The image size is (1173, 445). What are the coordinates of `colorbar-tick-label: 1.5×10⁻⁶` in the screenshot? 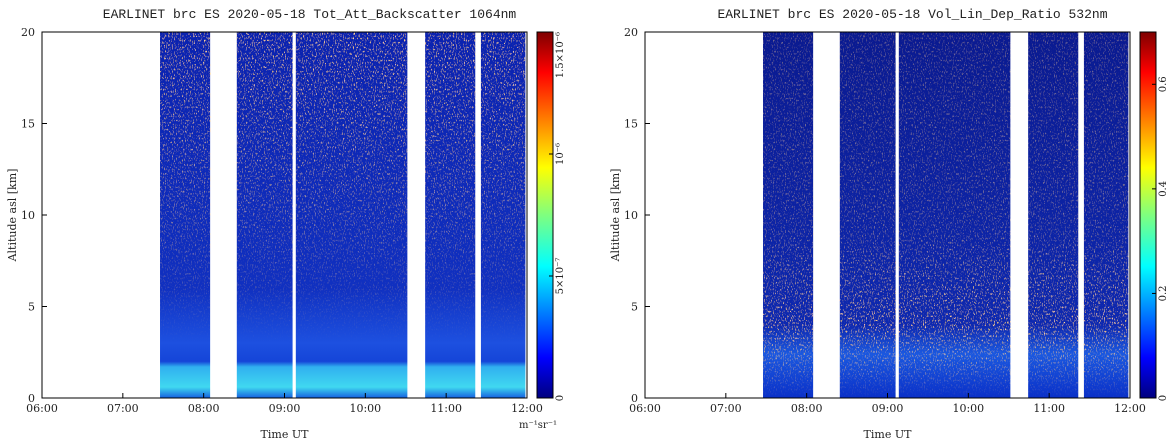 It's located at (560, 55).